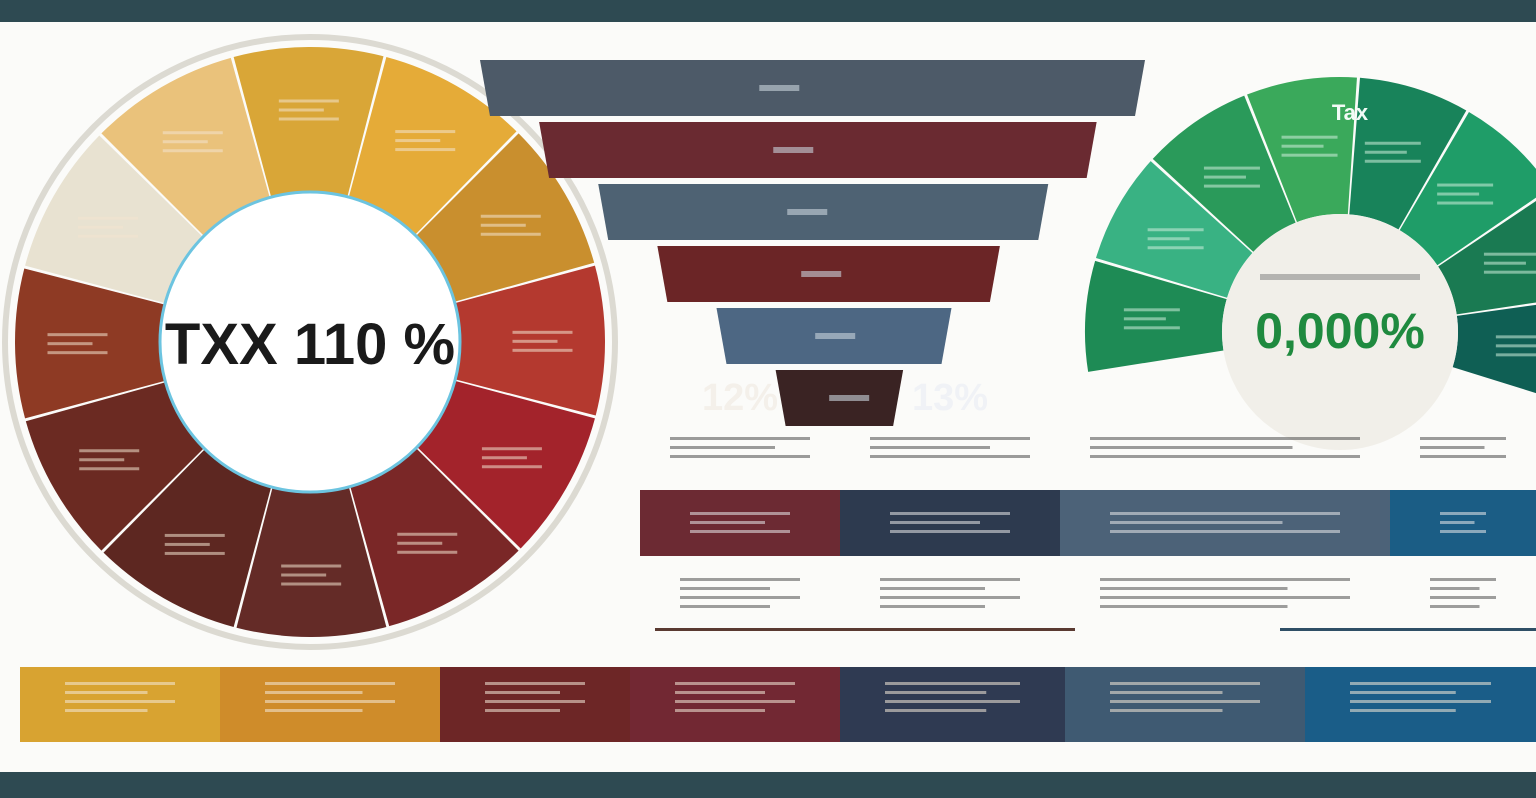 The width and height of the screenshot is (1536, 798). I want to click on funnel-bar, so click(818, 150).